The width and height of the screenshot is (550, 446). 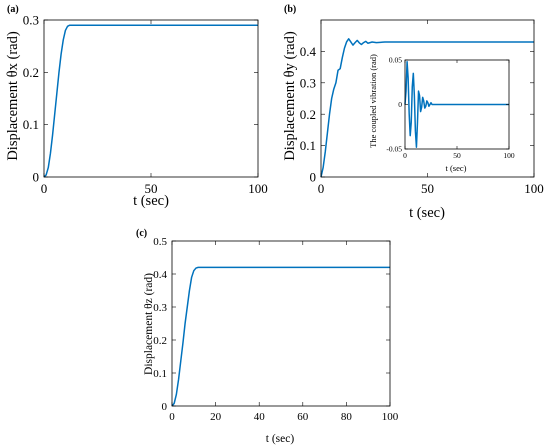 I want to click on y-tick-label-c-3: 0.3, so click(x=160, y=308).